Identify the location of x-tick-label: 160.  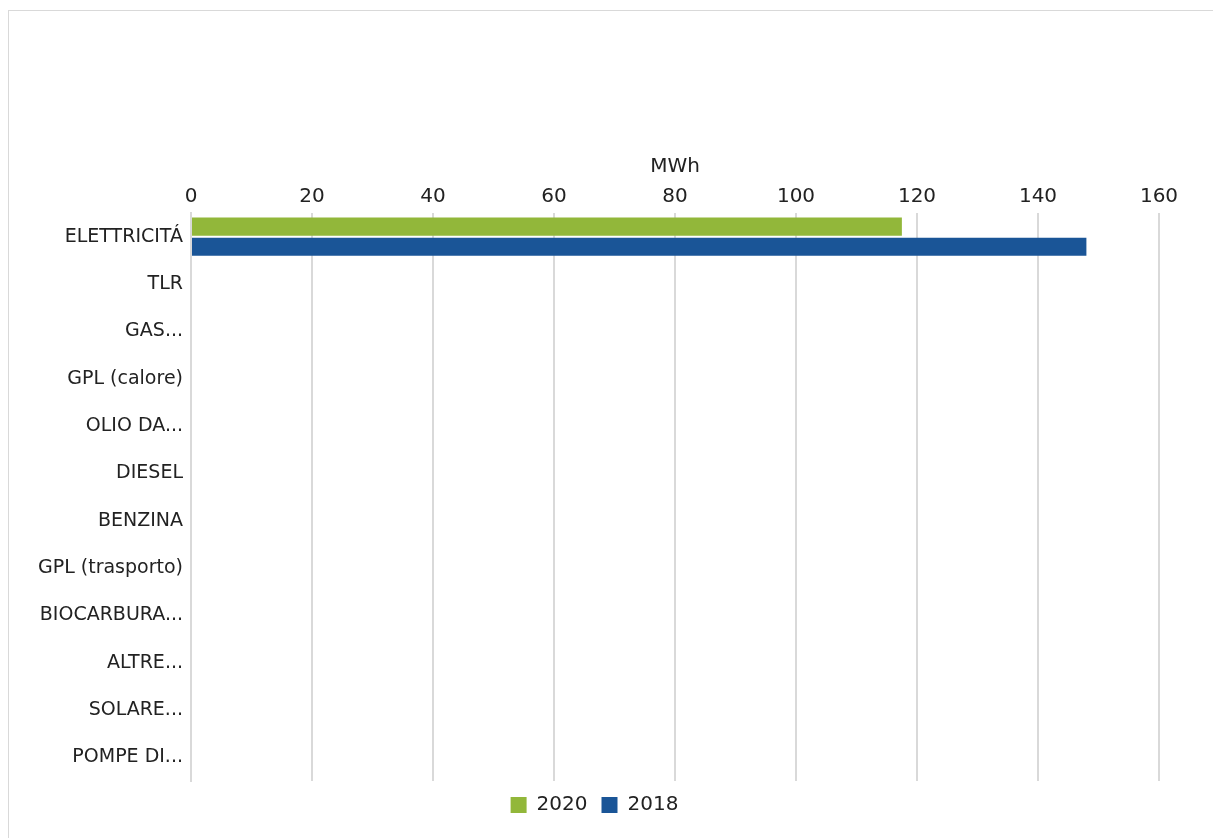
(1159, 195).